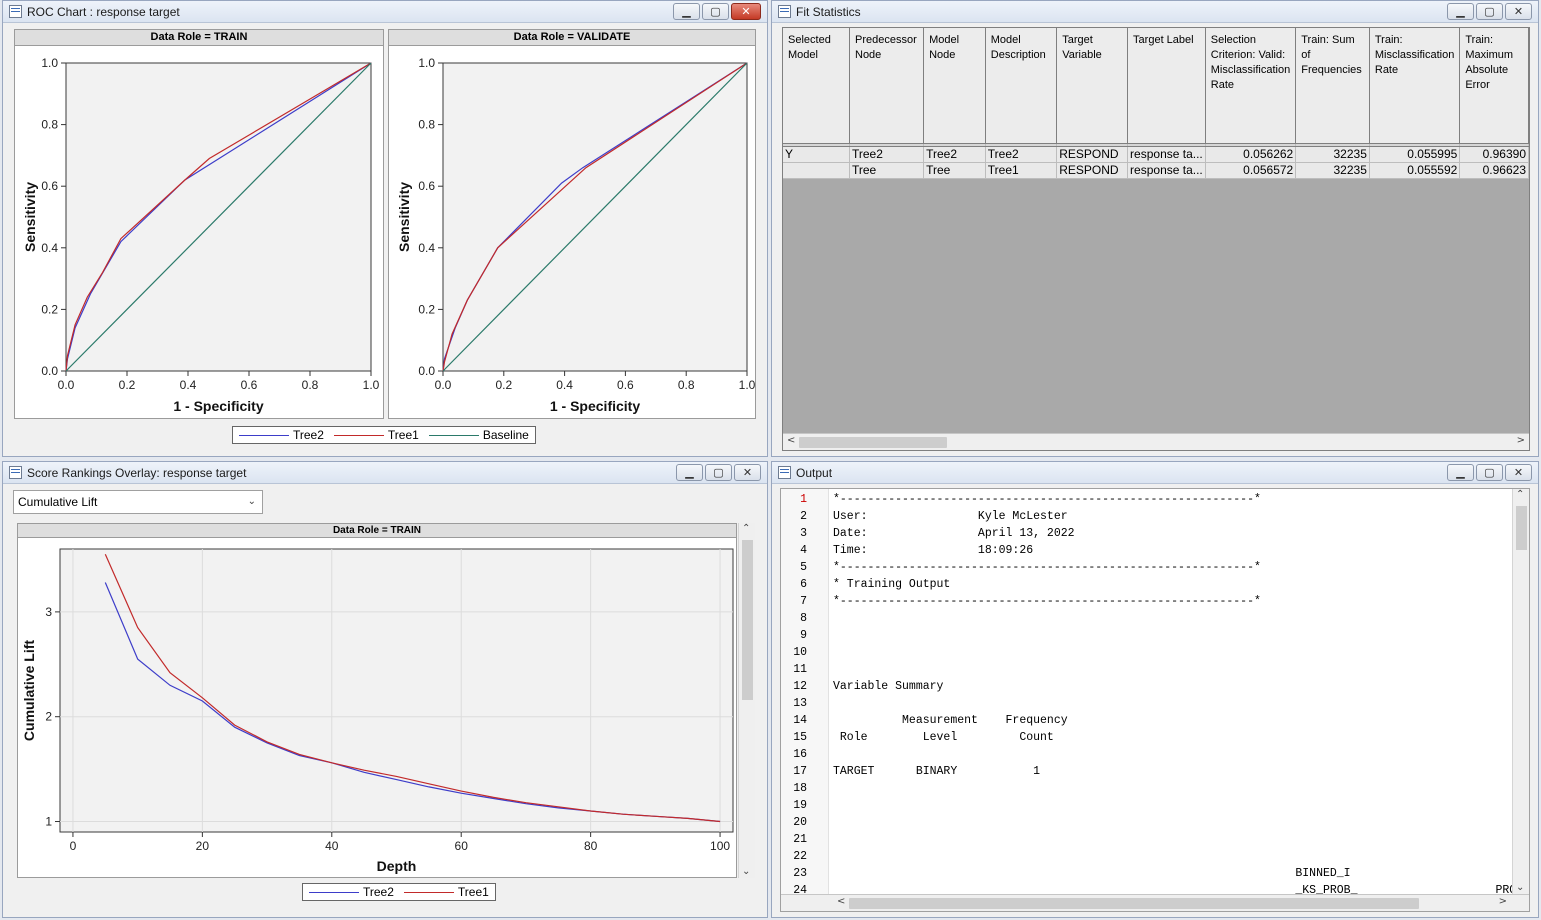  What do you see at coordinates (933, 550) in the screenshot?
I see `log-line: Time: 18:09:26` at bounding box center [933, 550].